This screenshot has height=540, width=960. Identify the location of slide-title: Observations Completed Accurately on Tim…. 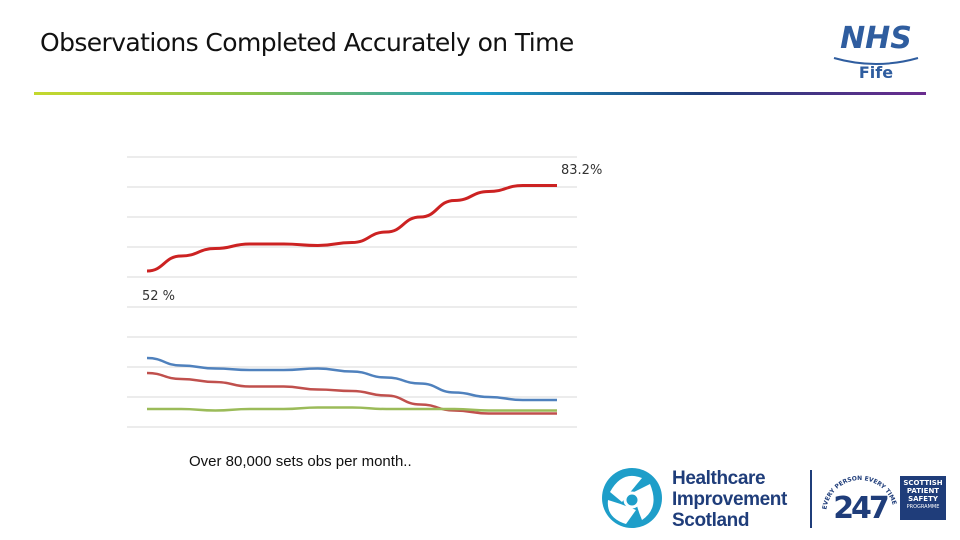
(307, 42).